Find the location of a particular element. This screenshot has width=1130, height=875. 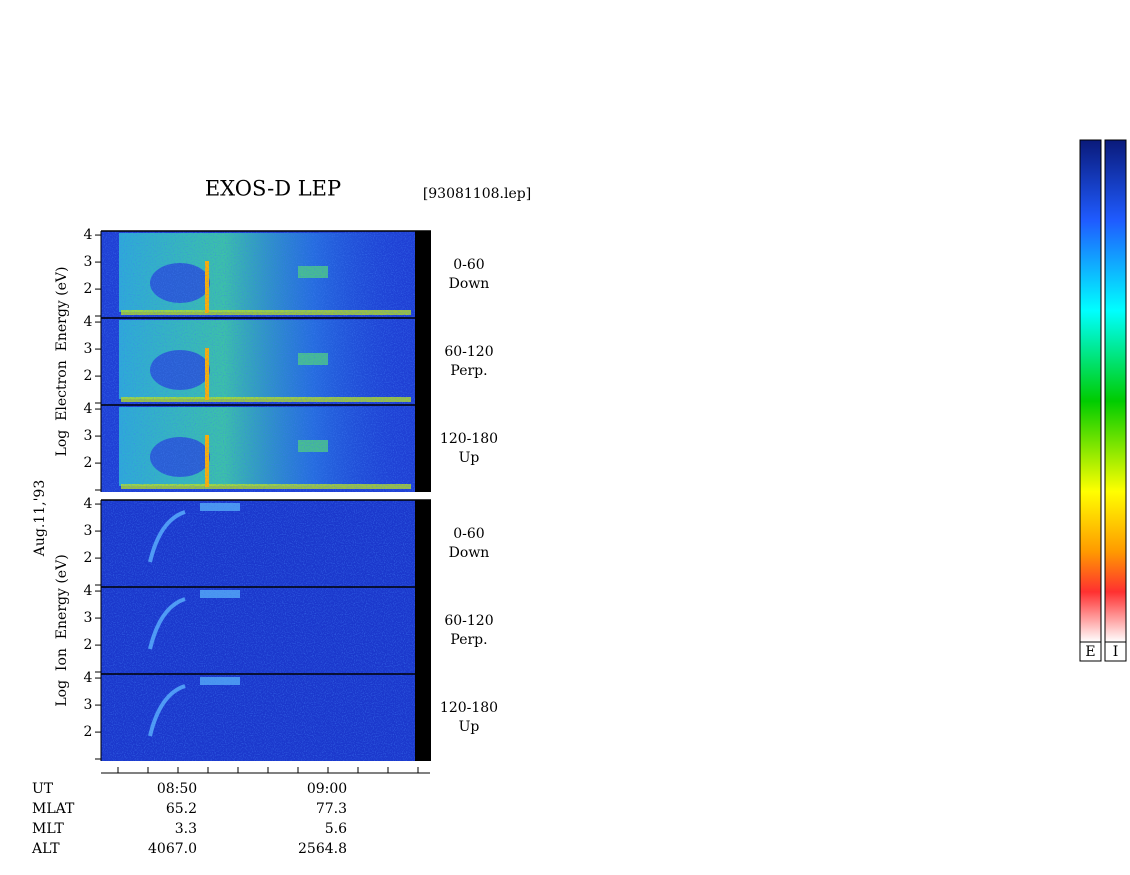

y-axis-label: Log Ion Energy (eV) is located at coordinates (62, 630).